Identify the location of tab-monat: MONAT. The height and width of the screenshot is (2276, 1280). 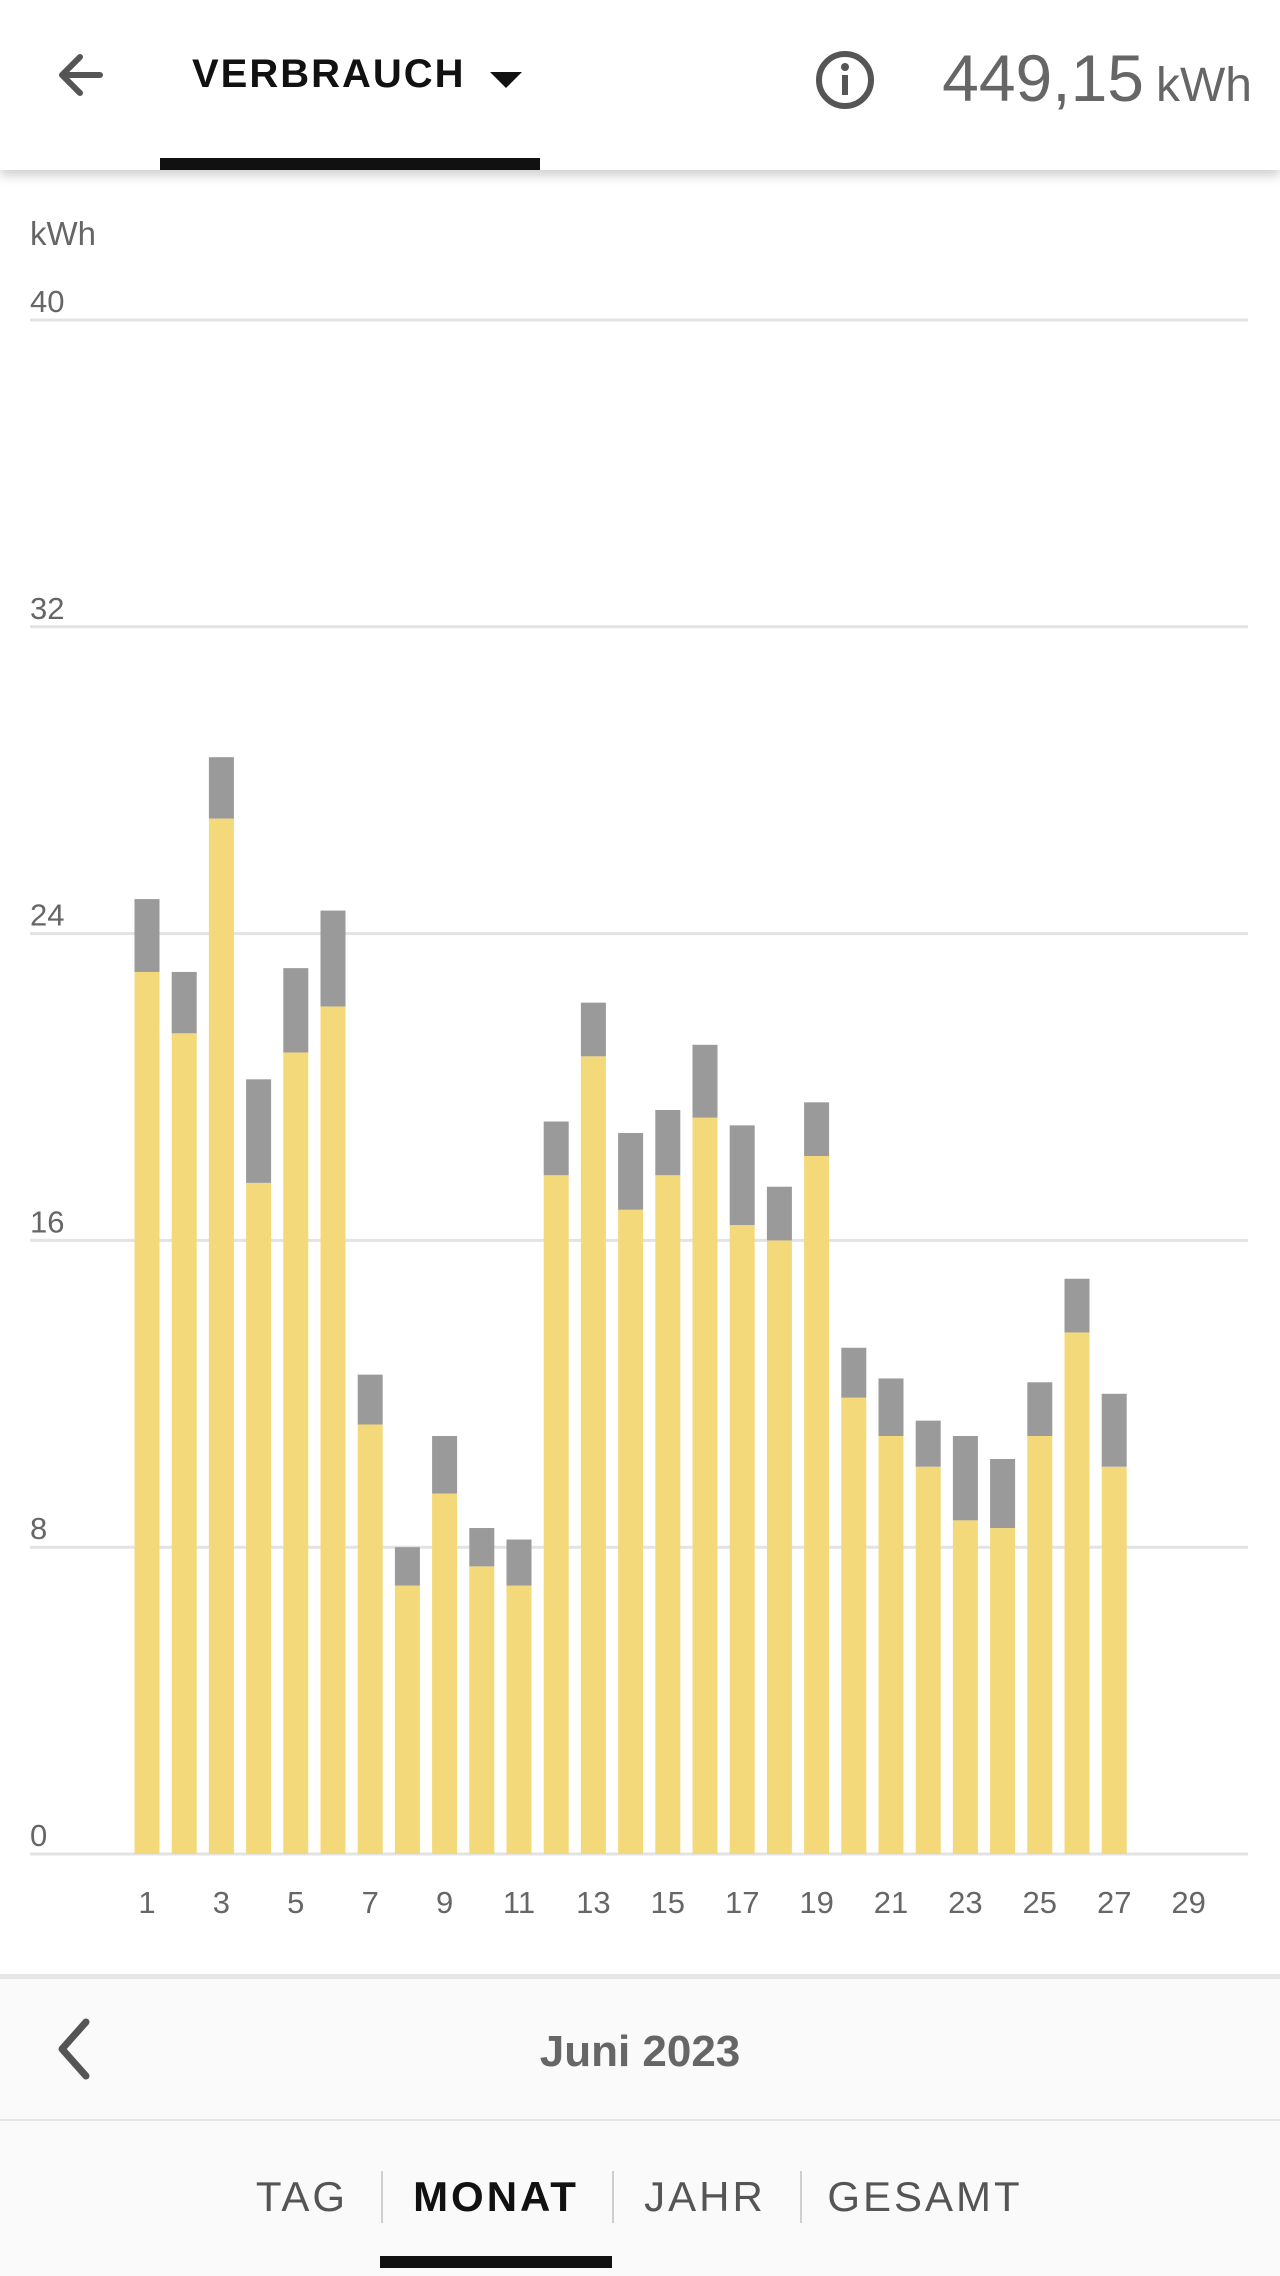
(496, 2198).